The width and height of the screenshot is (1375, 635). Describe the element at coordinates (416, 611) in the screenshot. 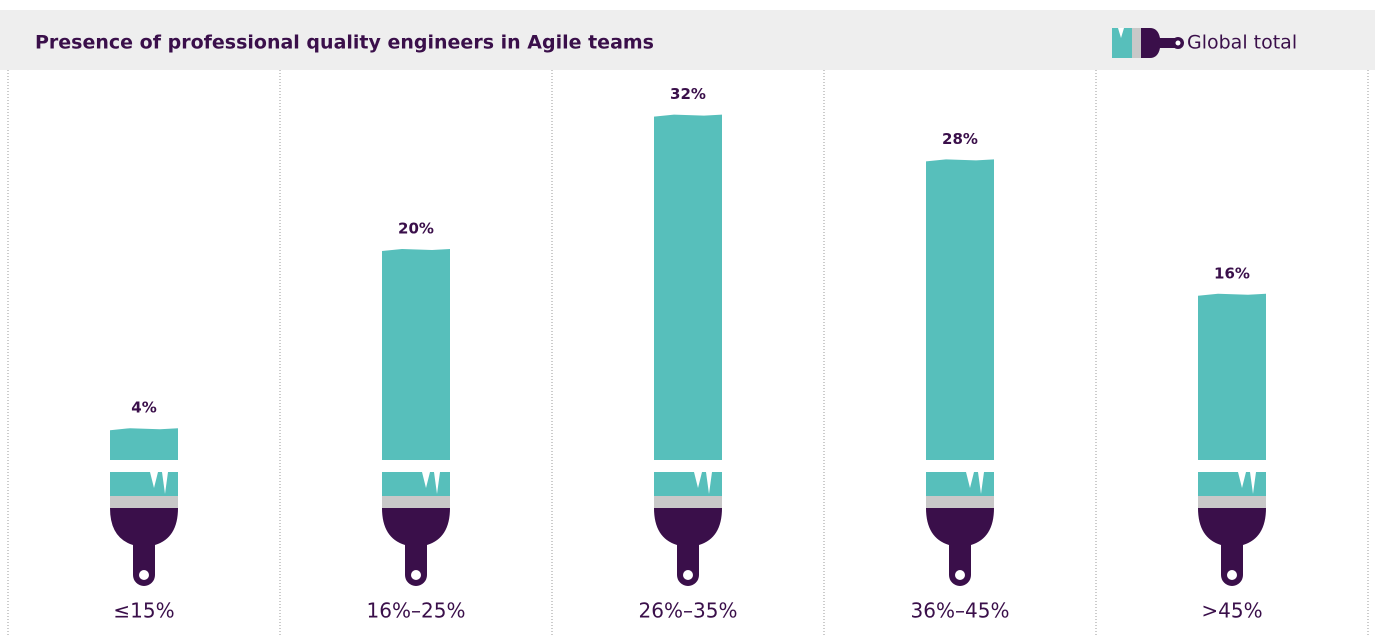

I see `x-tick-label: 16%–25%` at that location.